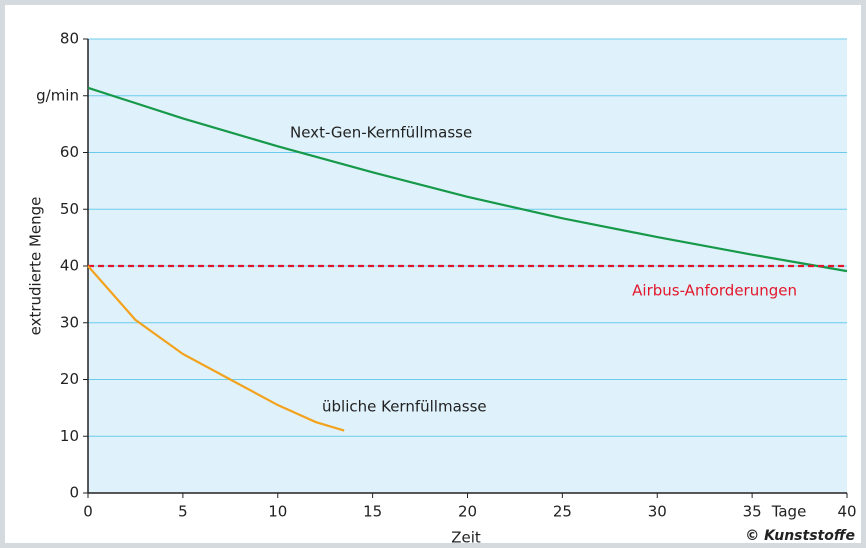 Image resolution: width=866 pixels, height=548 pixels. What do you see at coordinates (657, 512) in the screenshot?
I see `x-tick-label: 30` at bounding box center [657, 512].